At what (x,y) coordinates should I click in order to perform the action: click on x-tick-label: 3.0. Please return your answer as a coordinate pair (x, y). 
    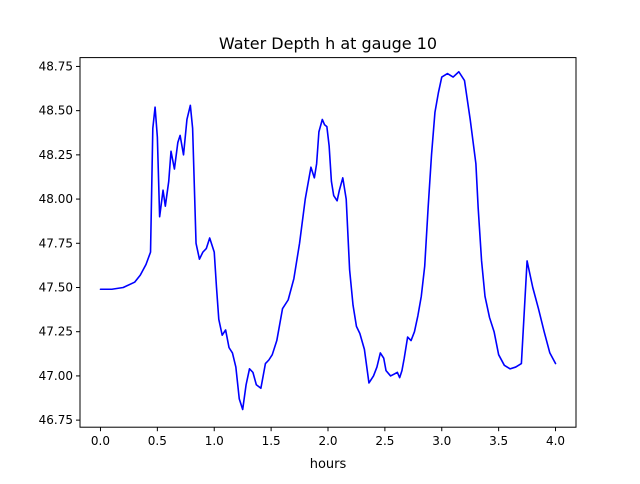
    Looking at the image, I should click on (441, 441).